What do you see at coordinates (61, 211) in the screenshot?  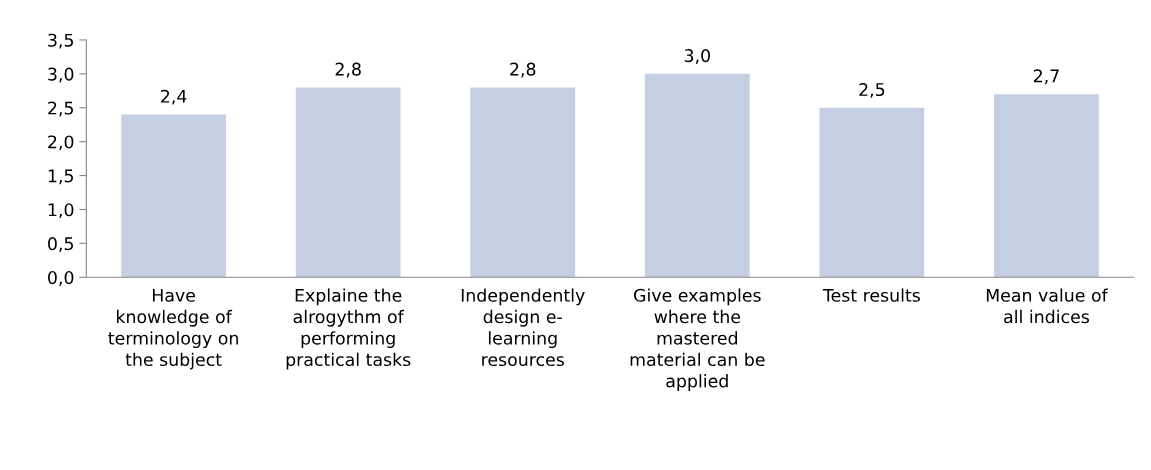 I see `y-tick-label: 1,0` at bounding box center [61, 211].